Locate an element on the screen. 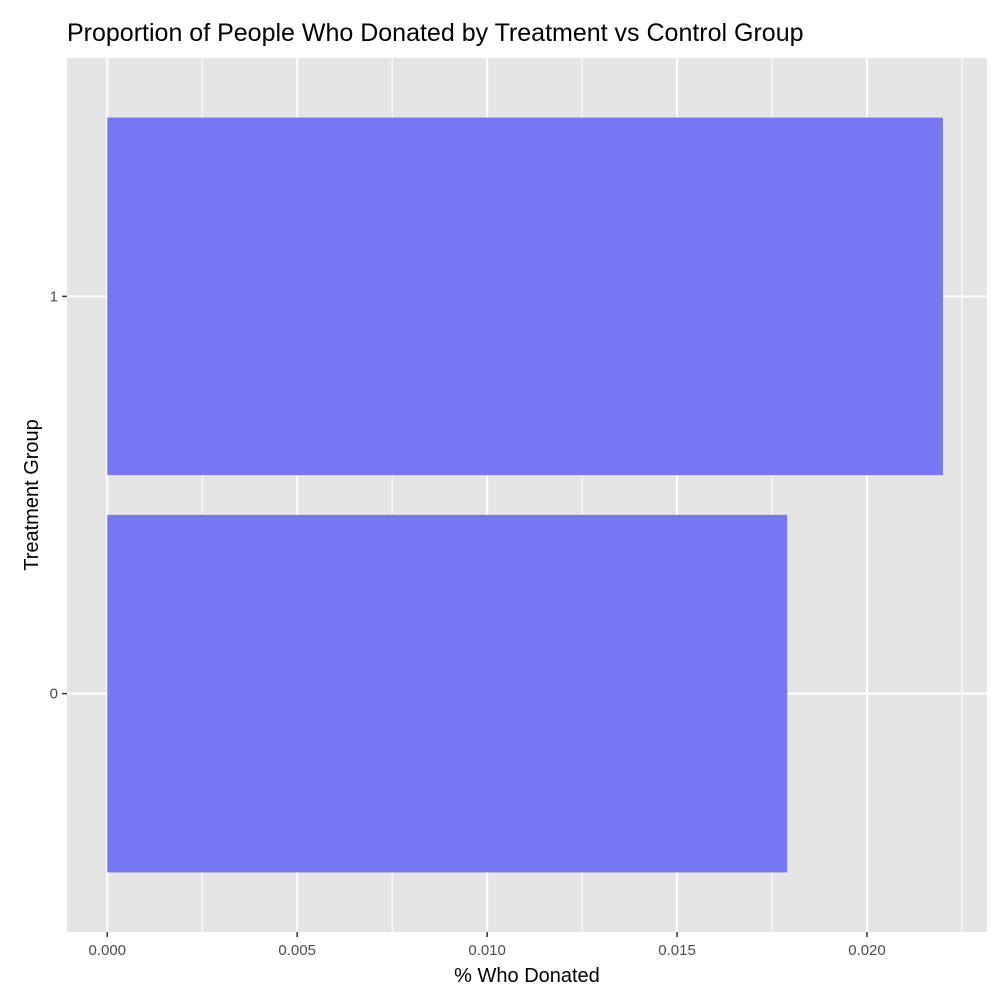 This screenshot has height=1008, width=1008. y-tick-label: 1 is located at coordinates (54, 296).